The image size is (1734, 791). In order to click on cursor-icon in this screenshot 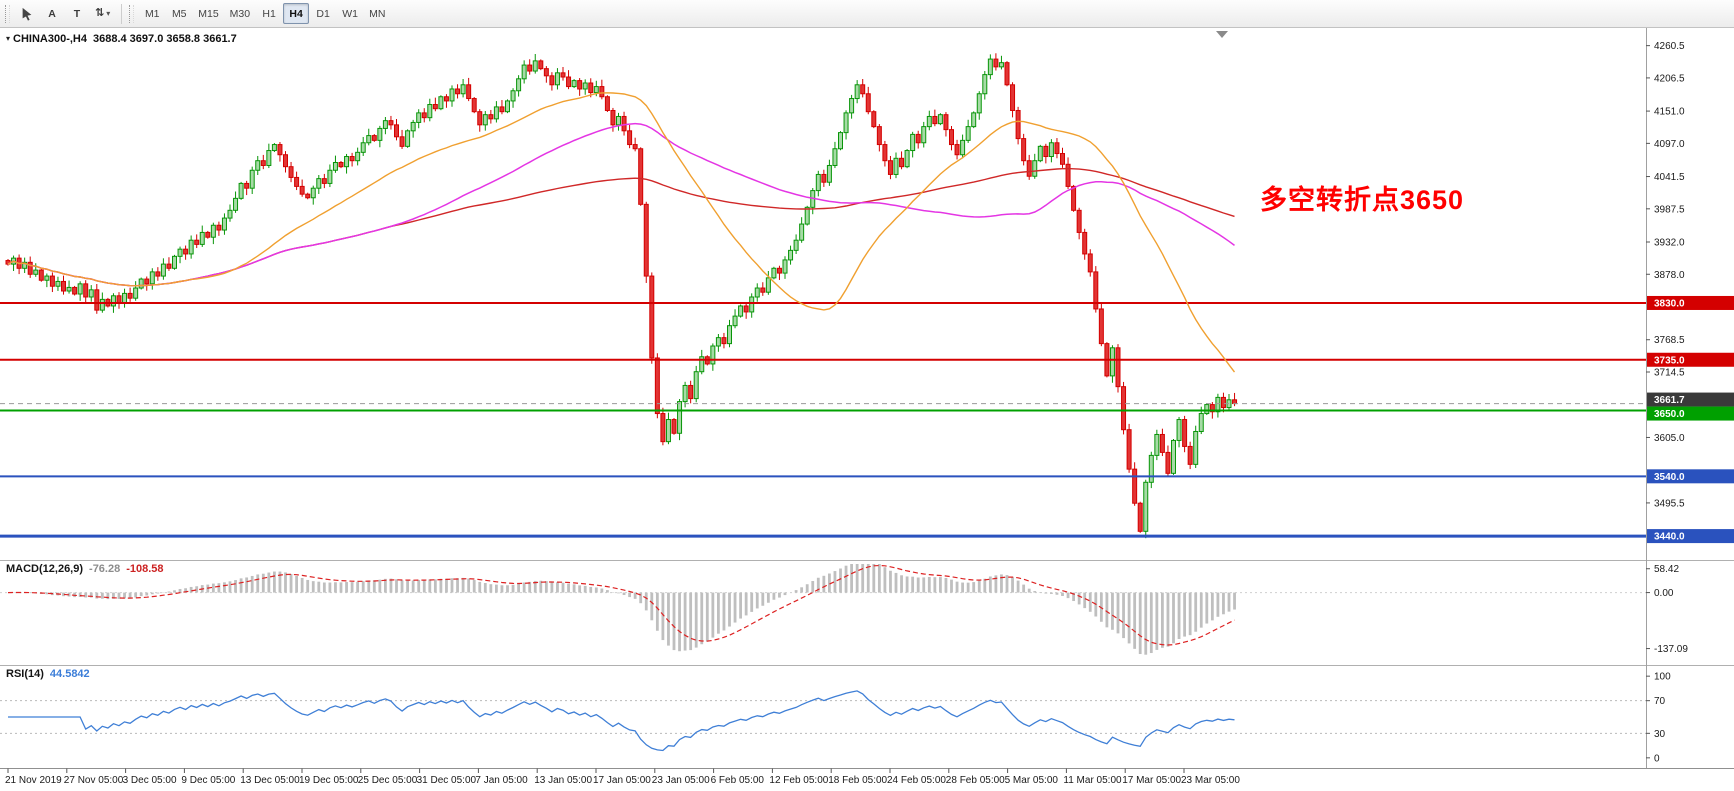, I will do `click(27, 14)`.